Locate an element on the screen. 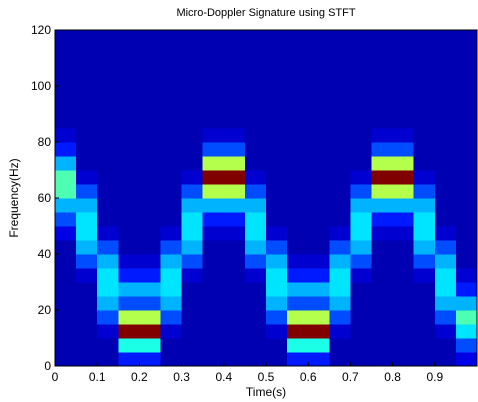 Image resolution: width=478 pixels, height=402 pixels. x-tick-label: 0.6 is located at coordinates (308, 377).